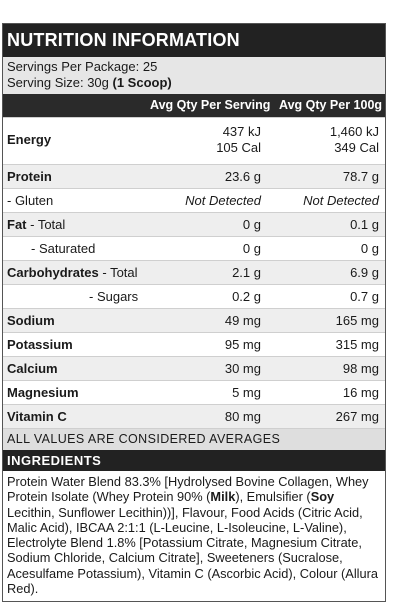  What do you see at coordinates (40, 344) in the screenshot?
I see `potassium-label: Potassium` at bounding box center [40, 344].